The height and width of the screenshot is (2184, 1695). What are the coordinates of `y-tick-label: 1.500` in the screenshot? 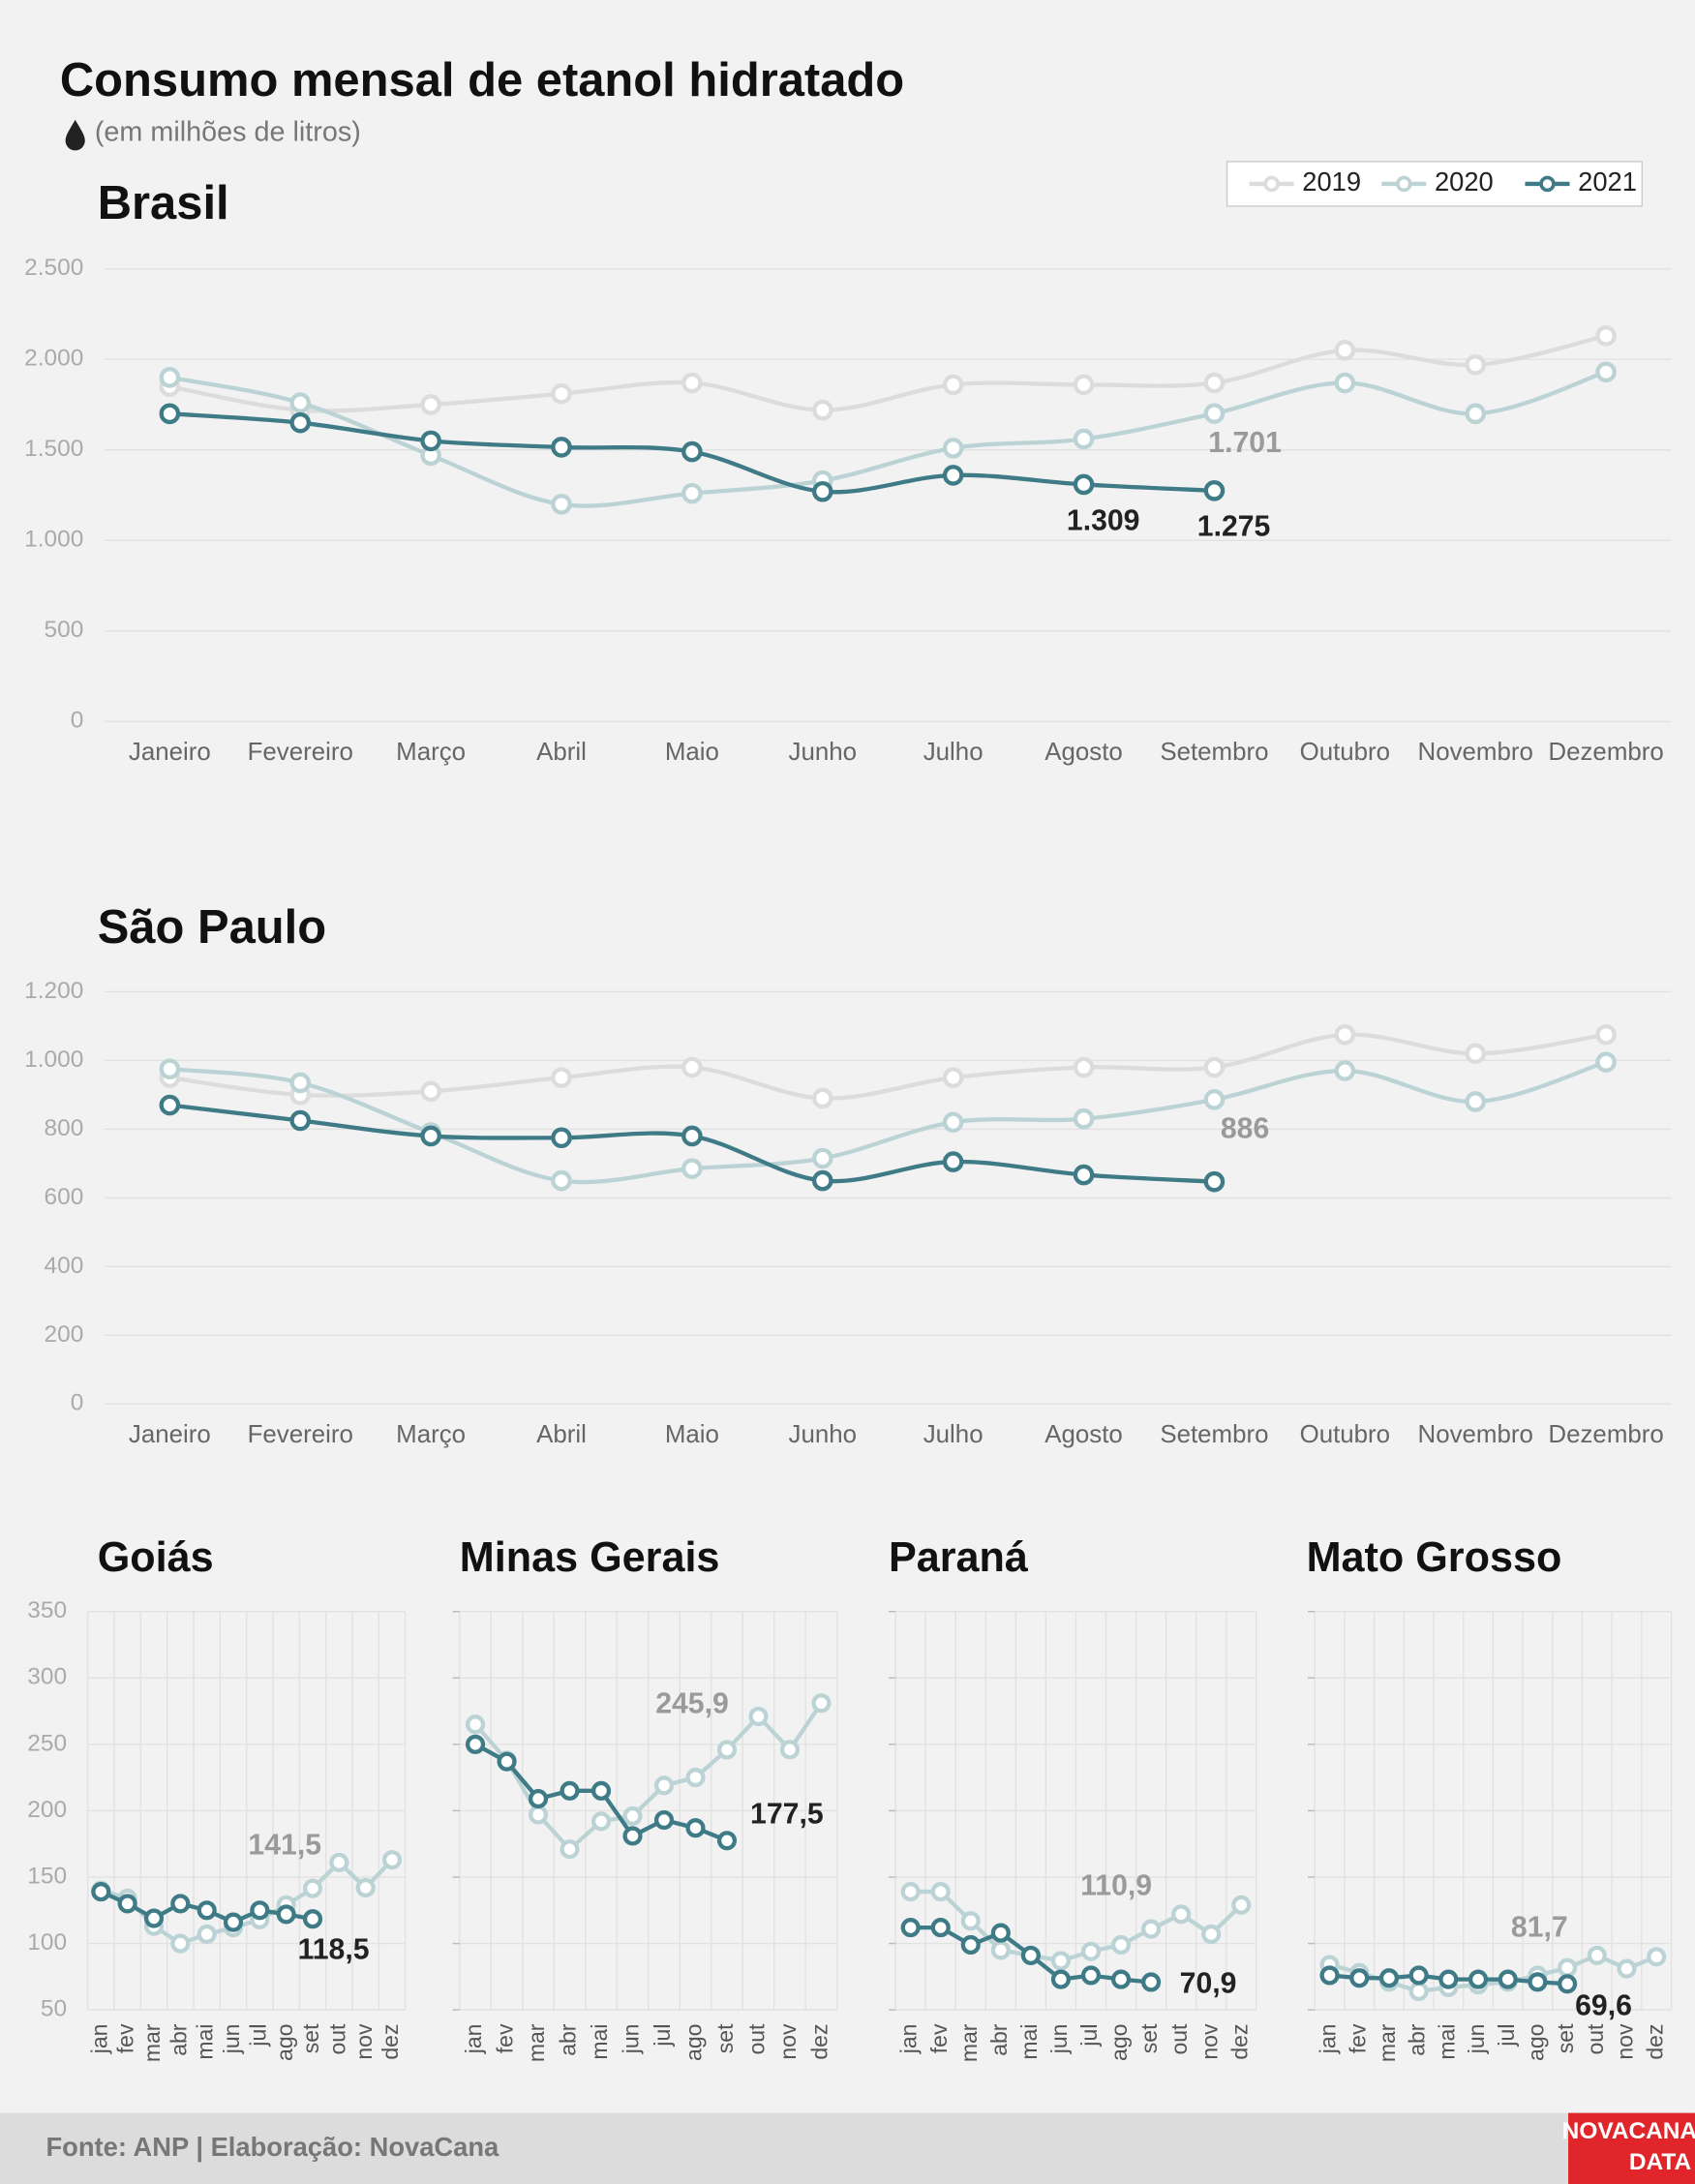 It's located at (54, 449).